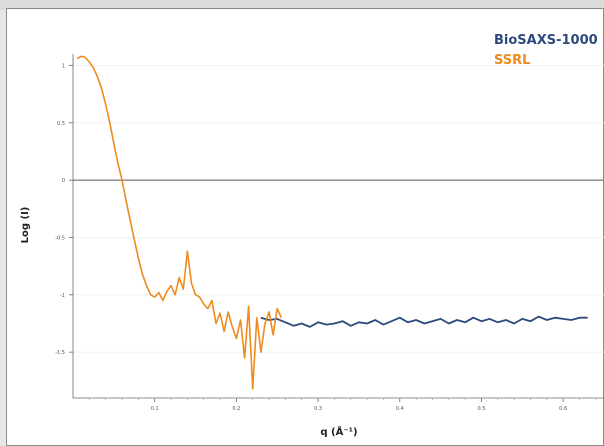 This screenshot has width=604, height=446. Describe the element at coordinates (546, 40) in the screenshot. I see `legend-item-biosaxs: BioSAXS-1000` at that location.